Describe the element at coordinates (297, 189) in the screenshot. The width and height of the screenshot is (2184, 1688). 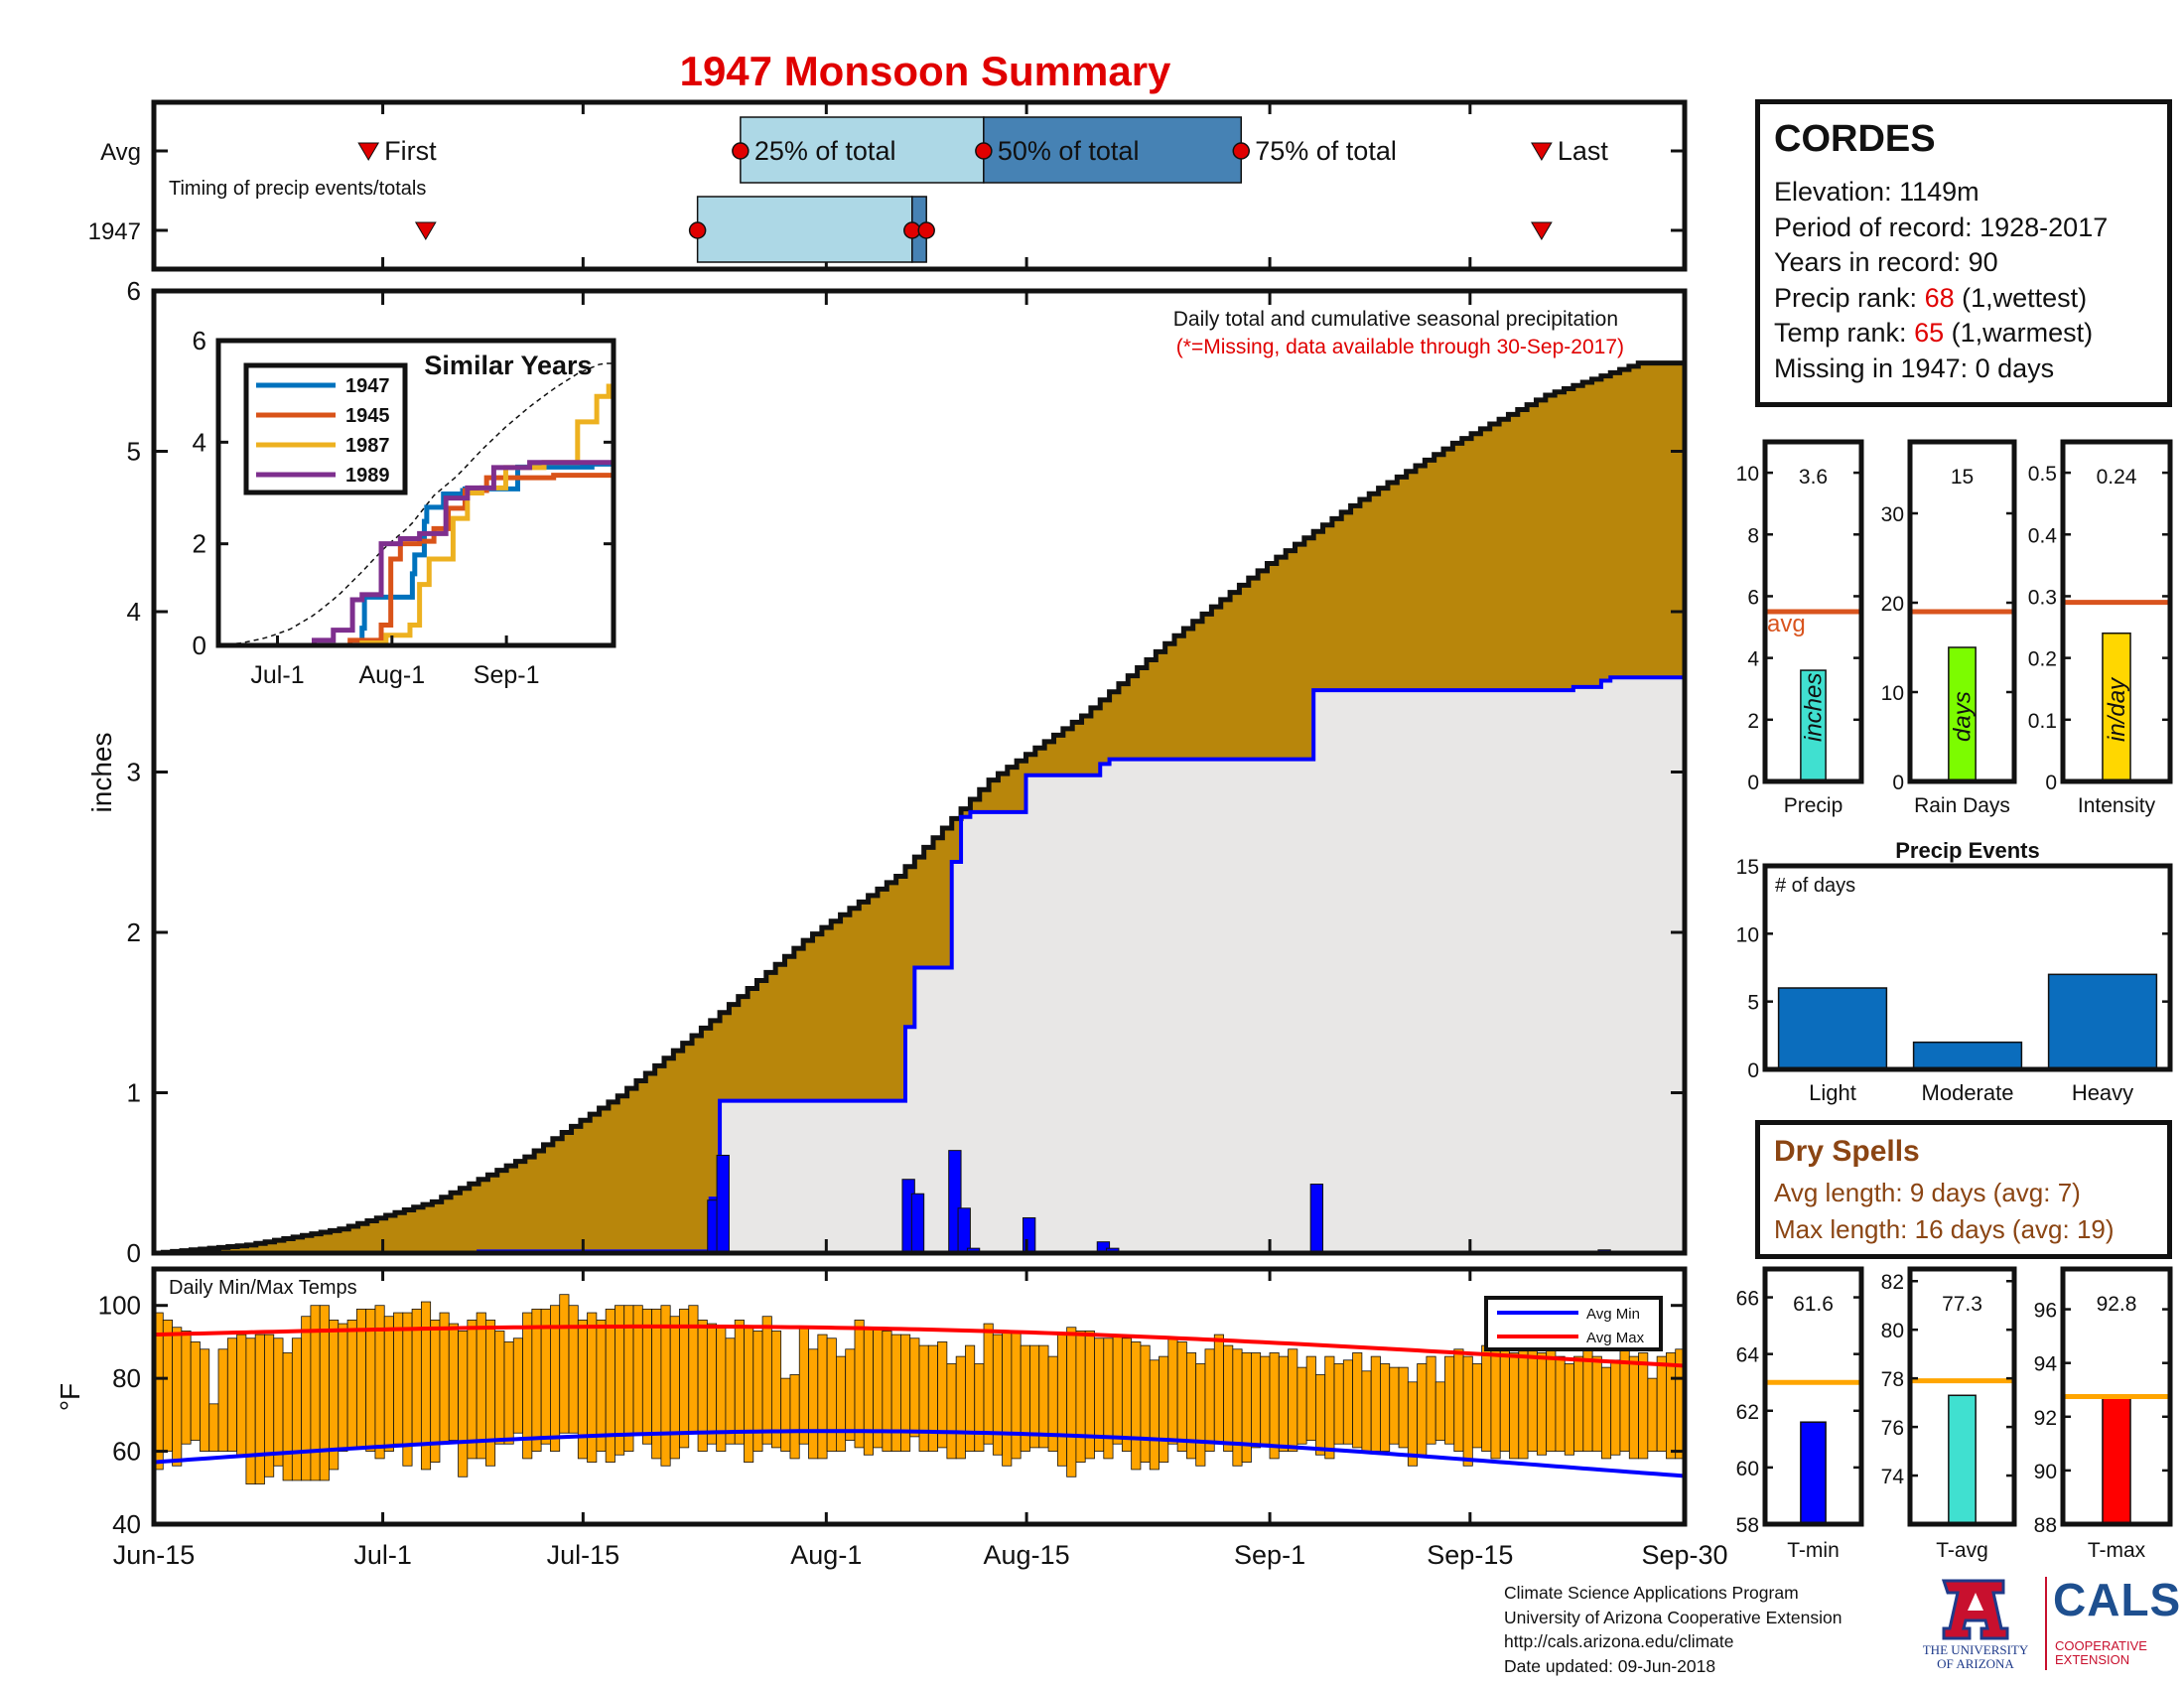
I see `timing-subtitle: Timing of precip events/totals` at that location.